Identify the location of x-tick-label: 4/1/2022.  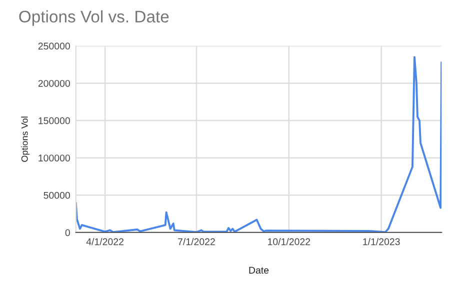
(105, 242).